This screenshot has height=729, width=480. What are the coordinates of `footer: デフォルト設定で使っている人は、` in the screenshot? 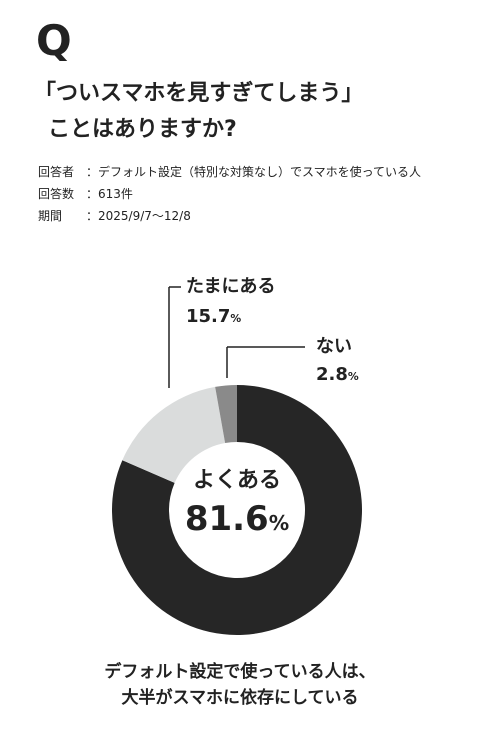 It's located at (239, 671).